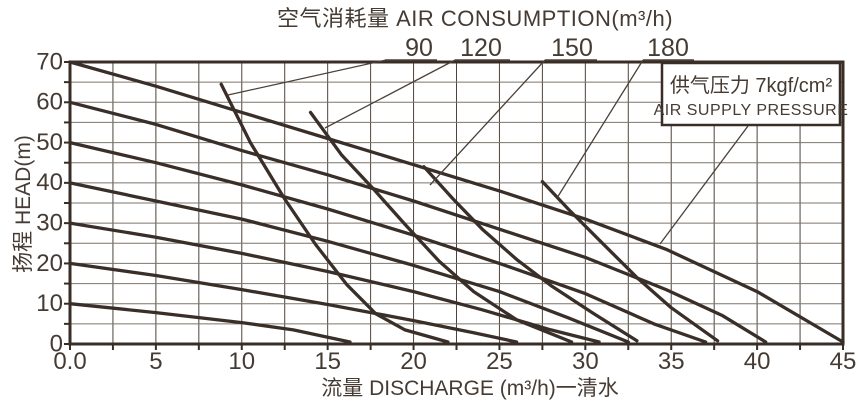 This screenshot has width=868, height=407. I want to click on y-tick-label: 60, so click(49, 102).